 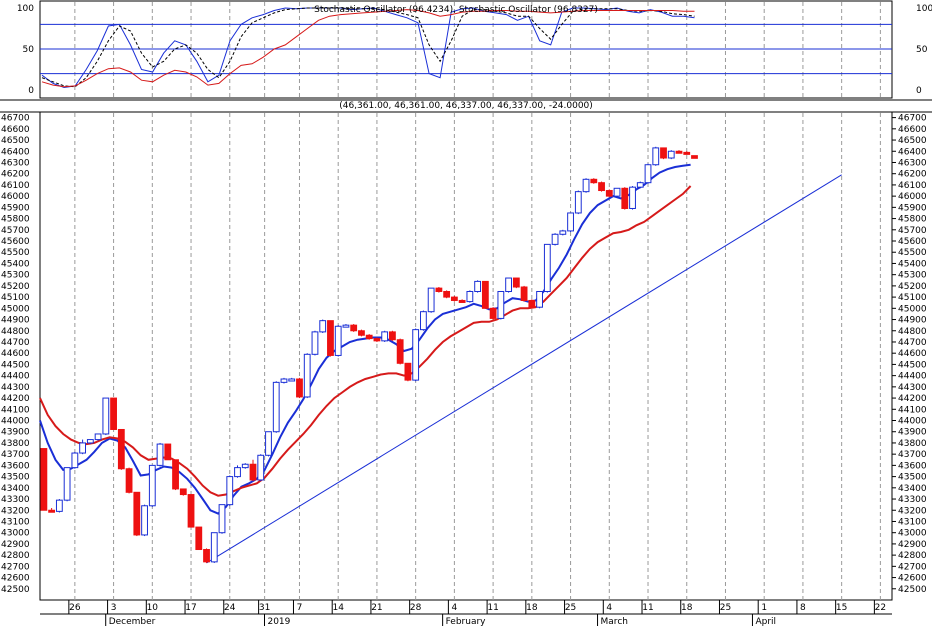 What do you see at coordinates (614, 621) in the screenshot?
I see `month-label: March` at bounding box center [614, 621].